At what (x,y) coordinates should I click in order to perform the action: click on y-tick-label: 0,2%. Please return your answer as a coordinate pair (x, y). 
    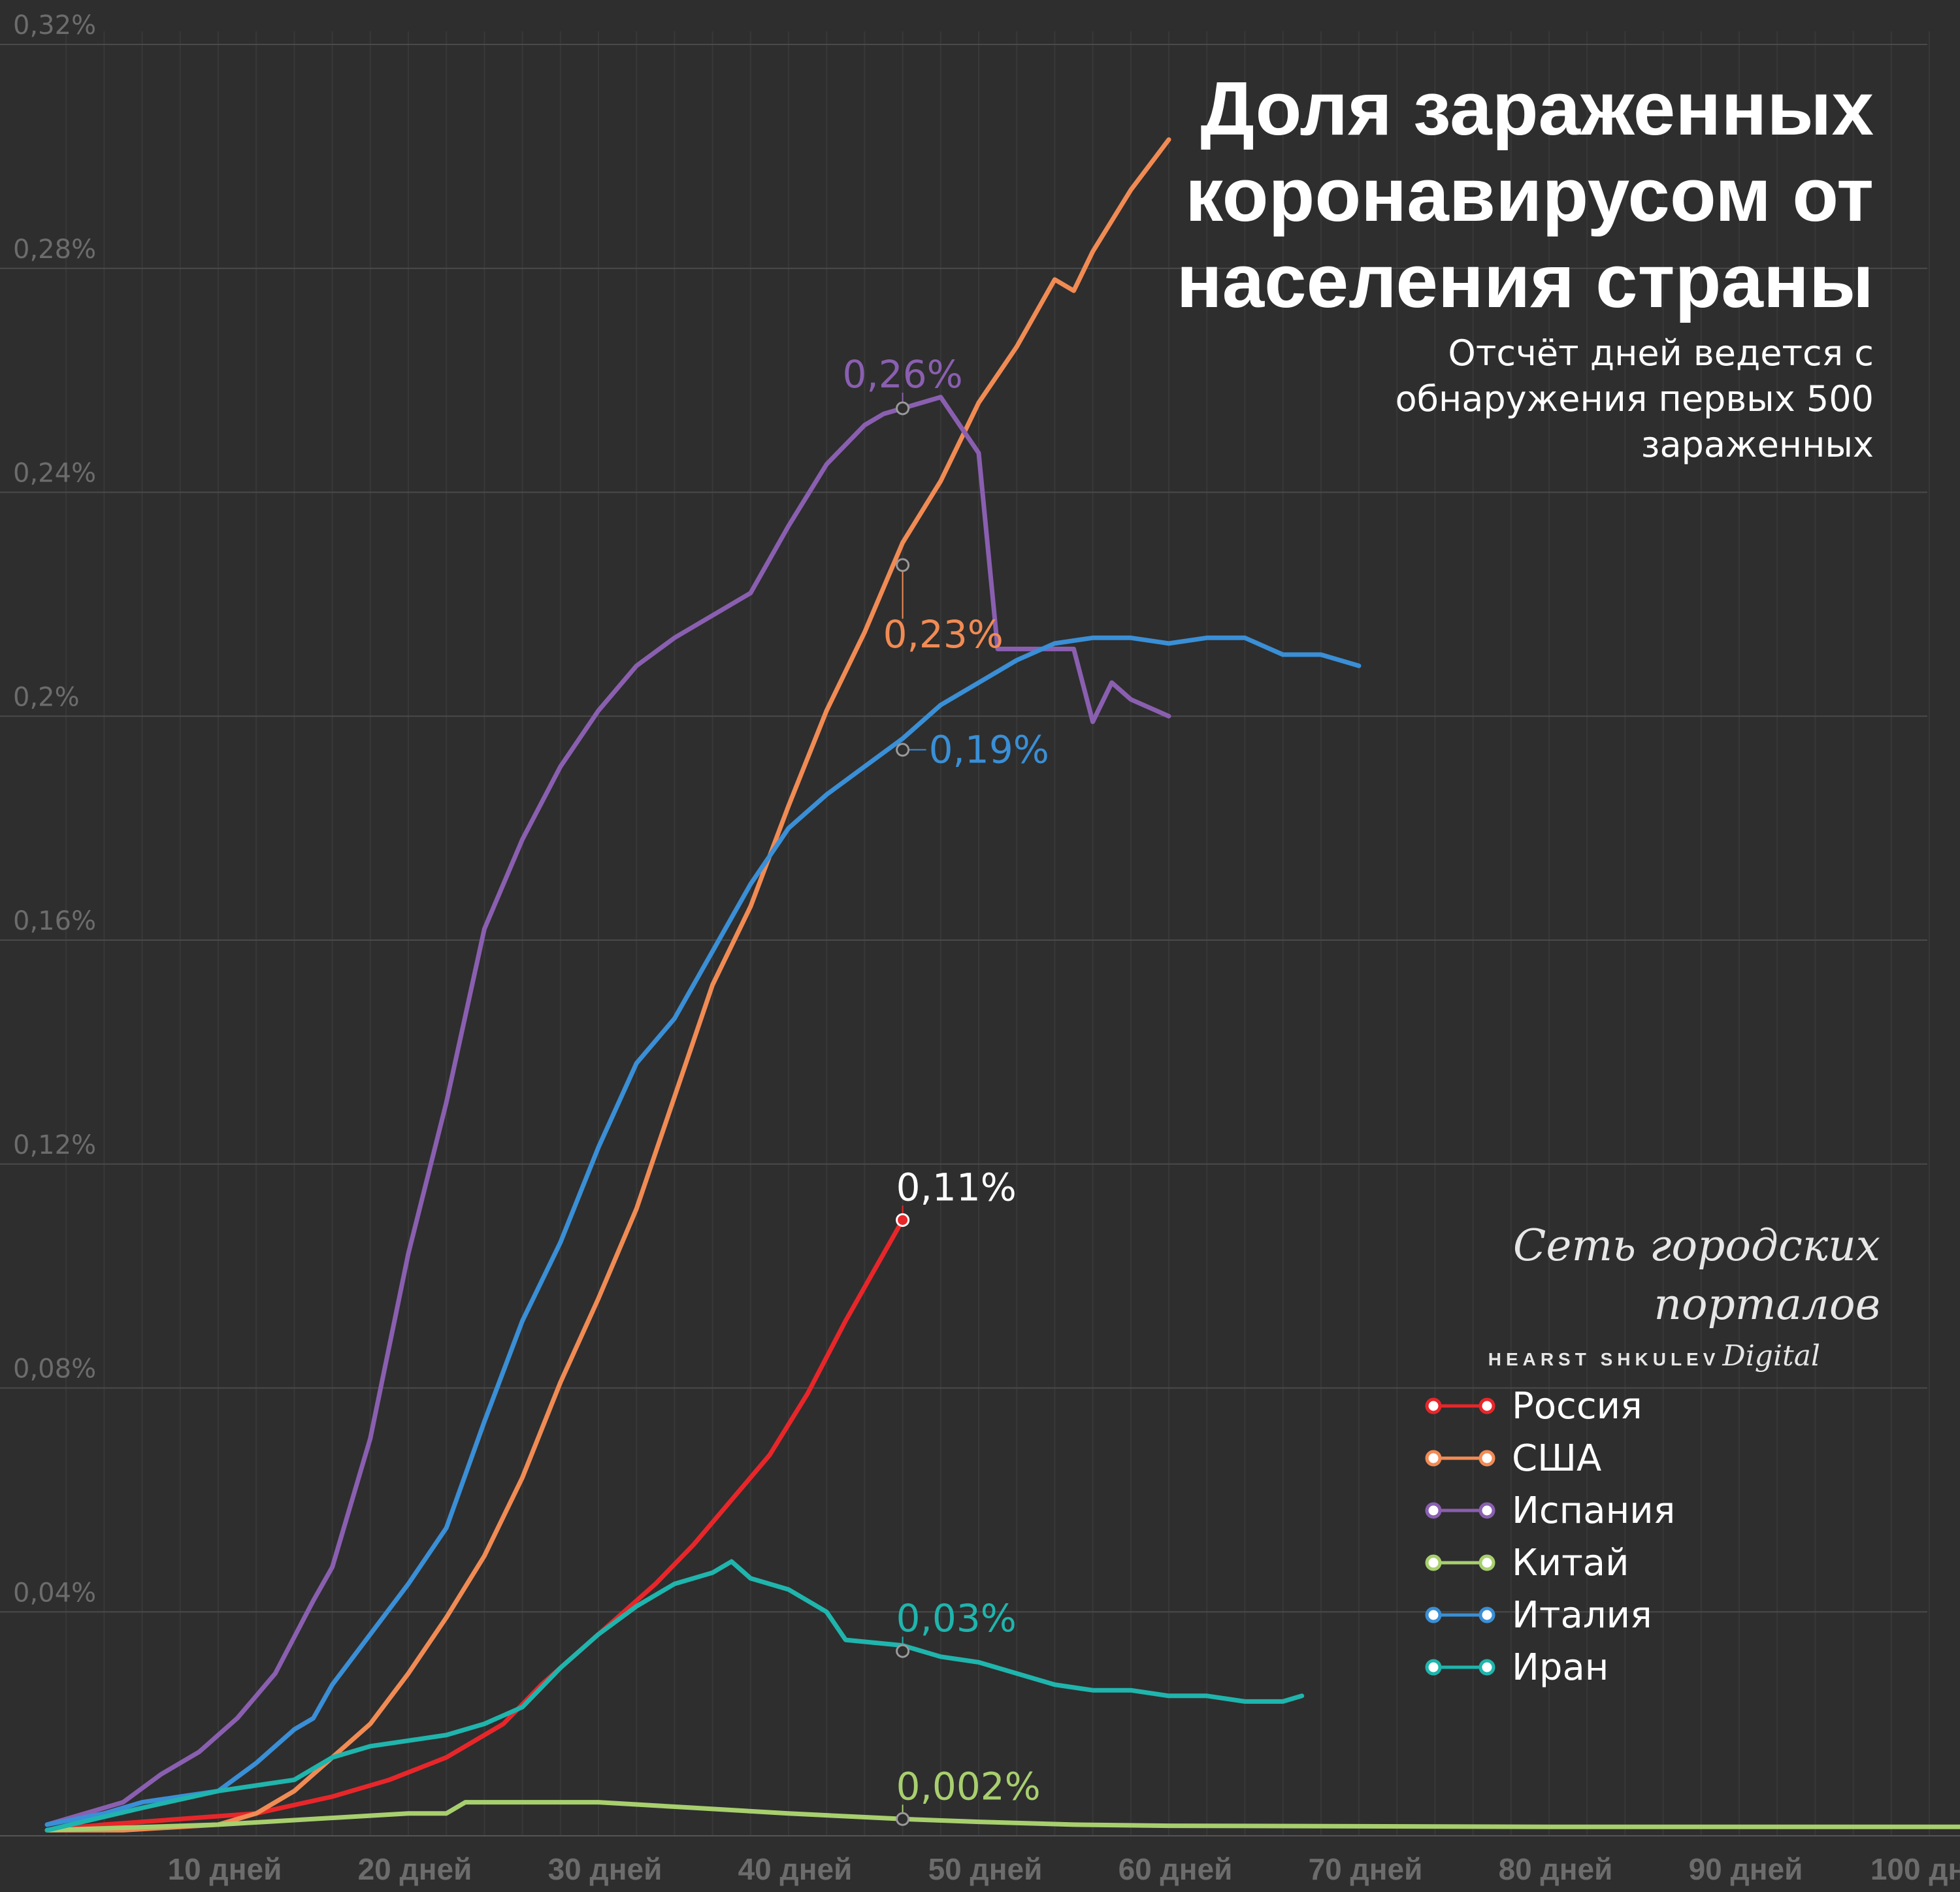
    Looking at the image, I should click on (46, 697).